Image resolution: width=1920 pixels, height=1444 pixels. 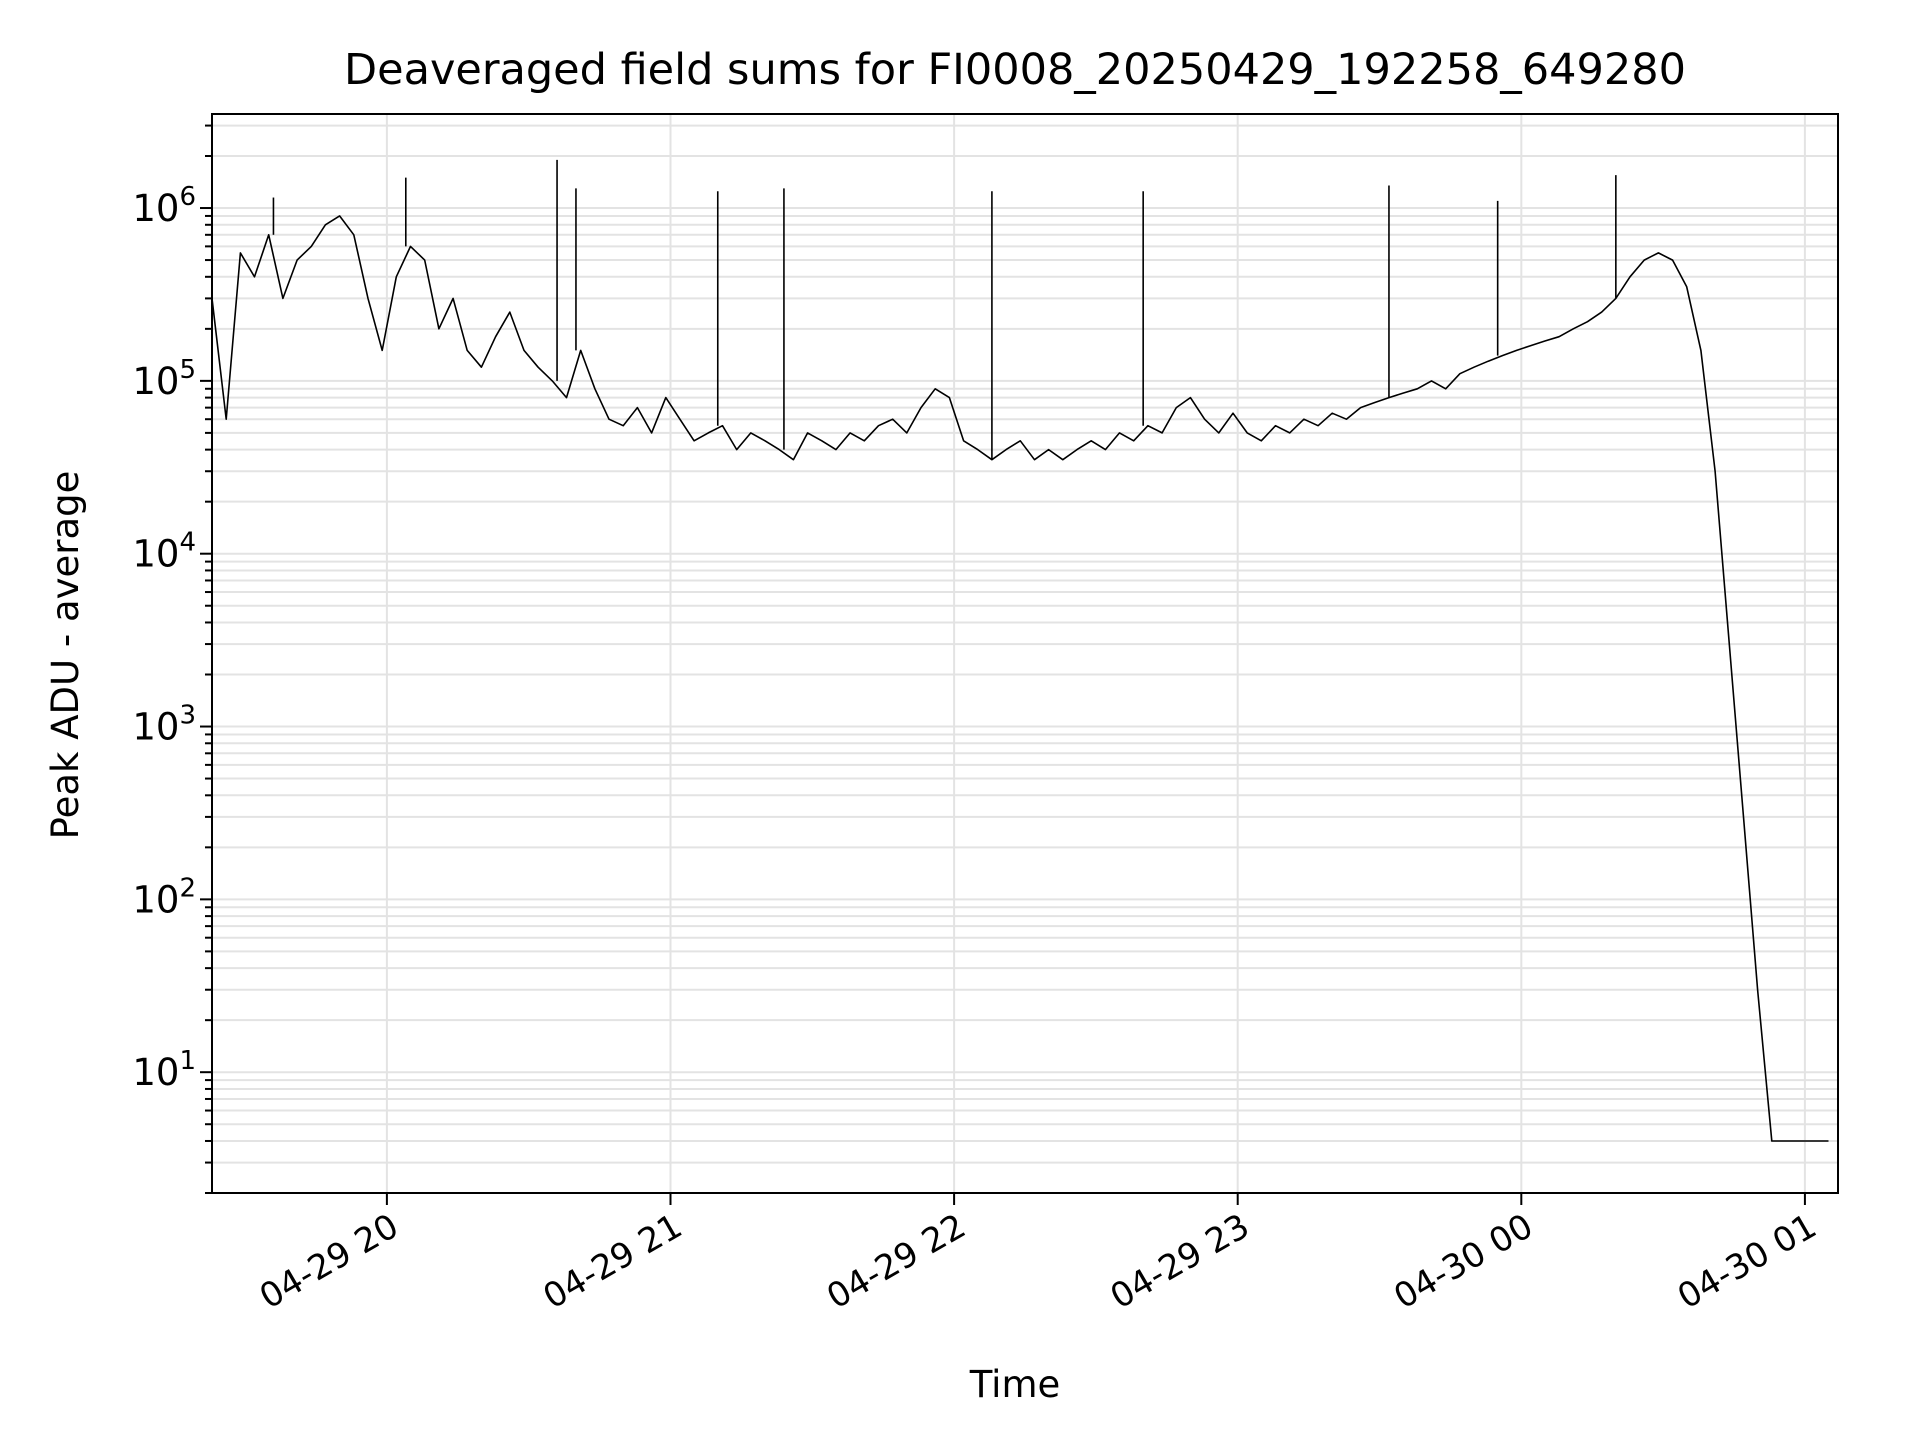 What do you see at coordinates (65, 655) in the screenshot?
I see `y-axis-label: Peak ADU - average` at bounding box center [65, 655].